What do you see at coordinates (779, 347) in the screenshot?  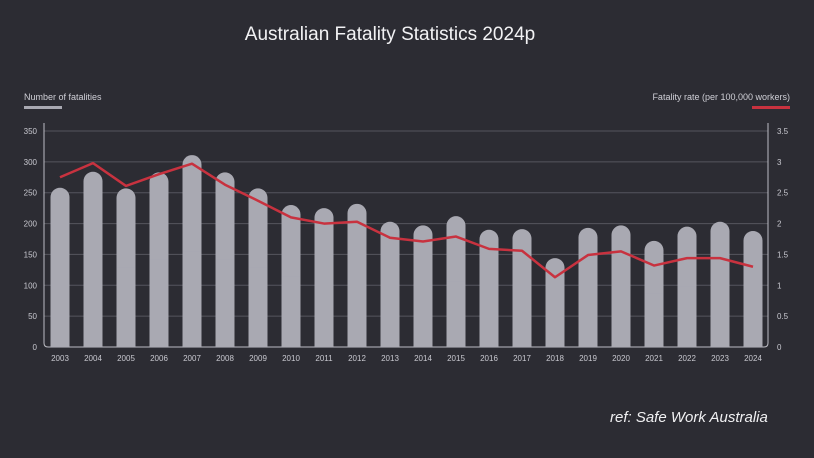 I see `right-tick-label: 0` at bounding box center [779, 347].